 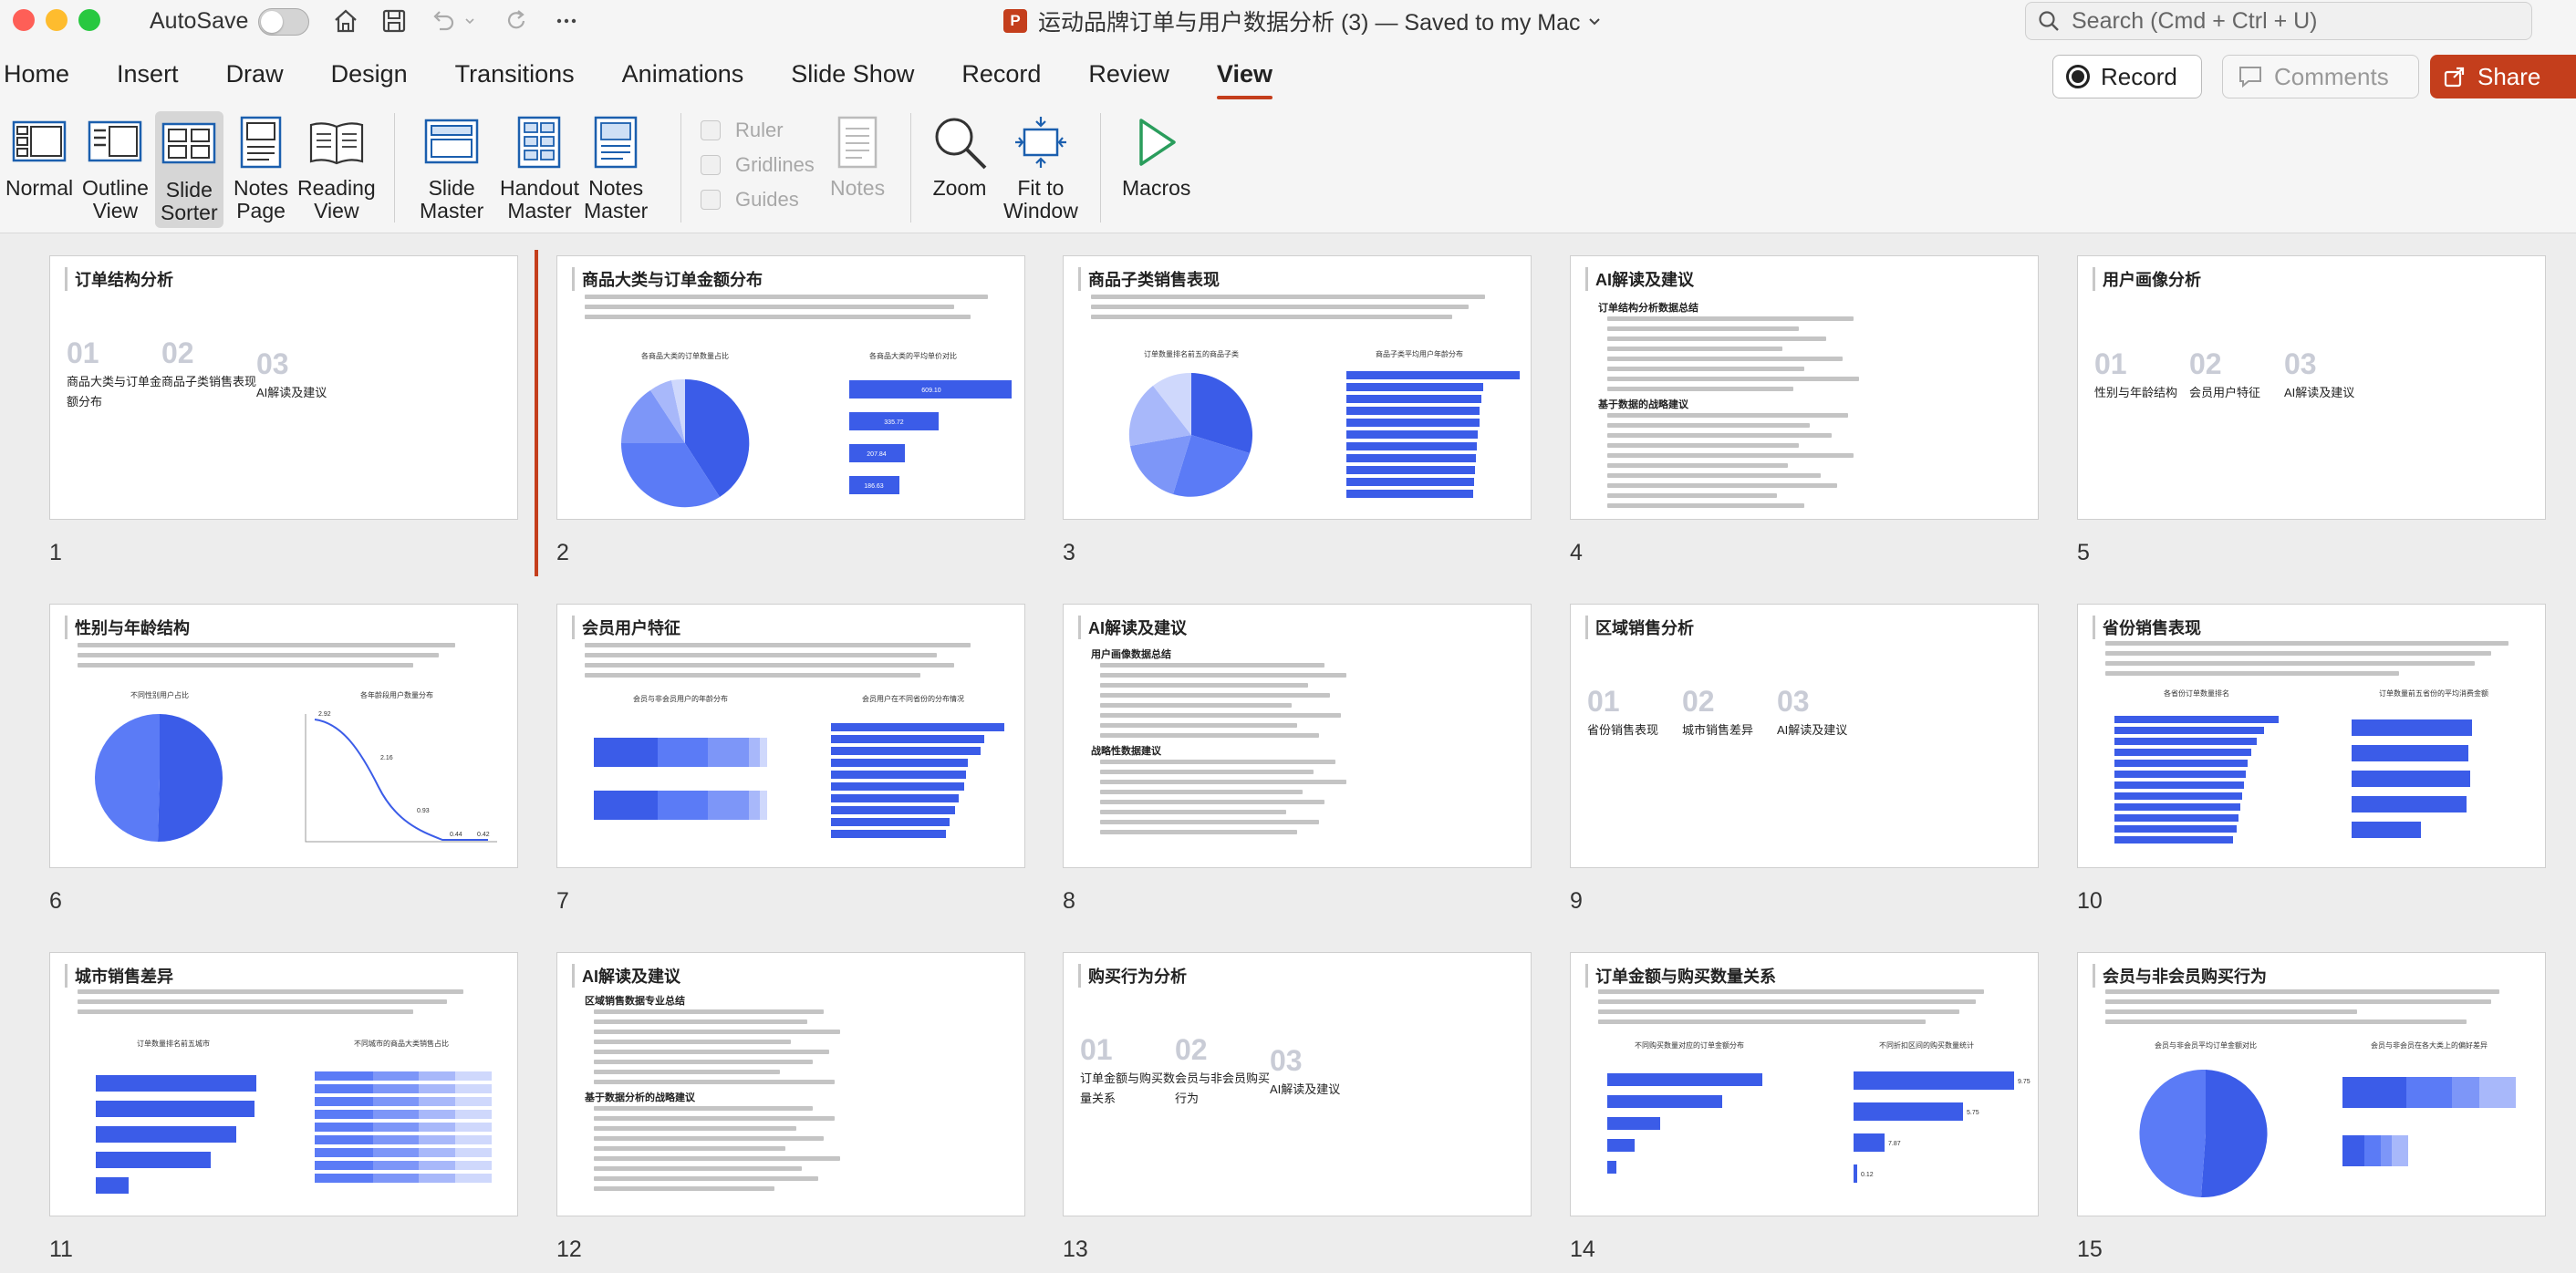 What do you see at coordinates (394, 21) in the screenshot?
I see `save-icon` at bounding box center [394, 21].